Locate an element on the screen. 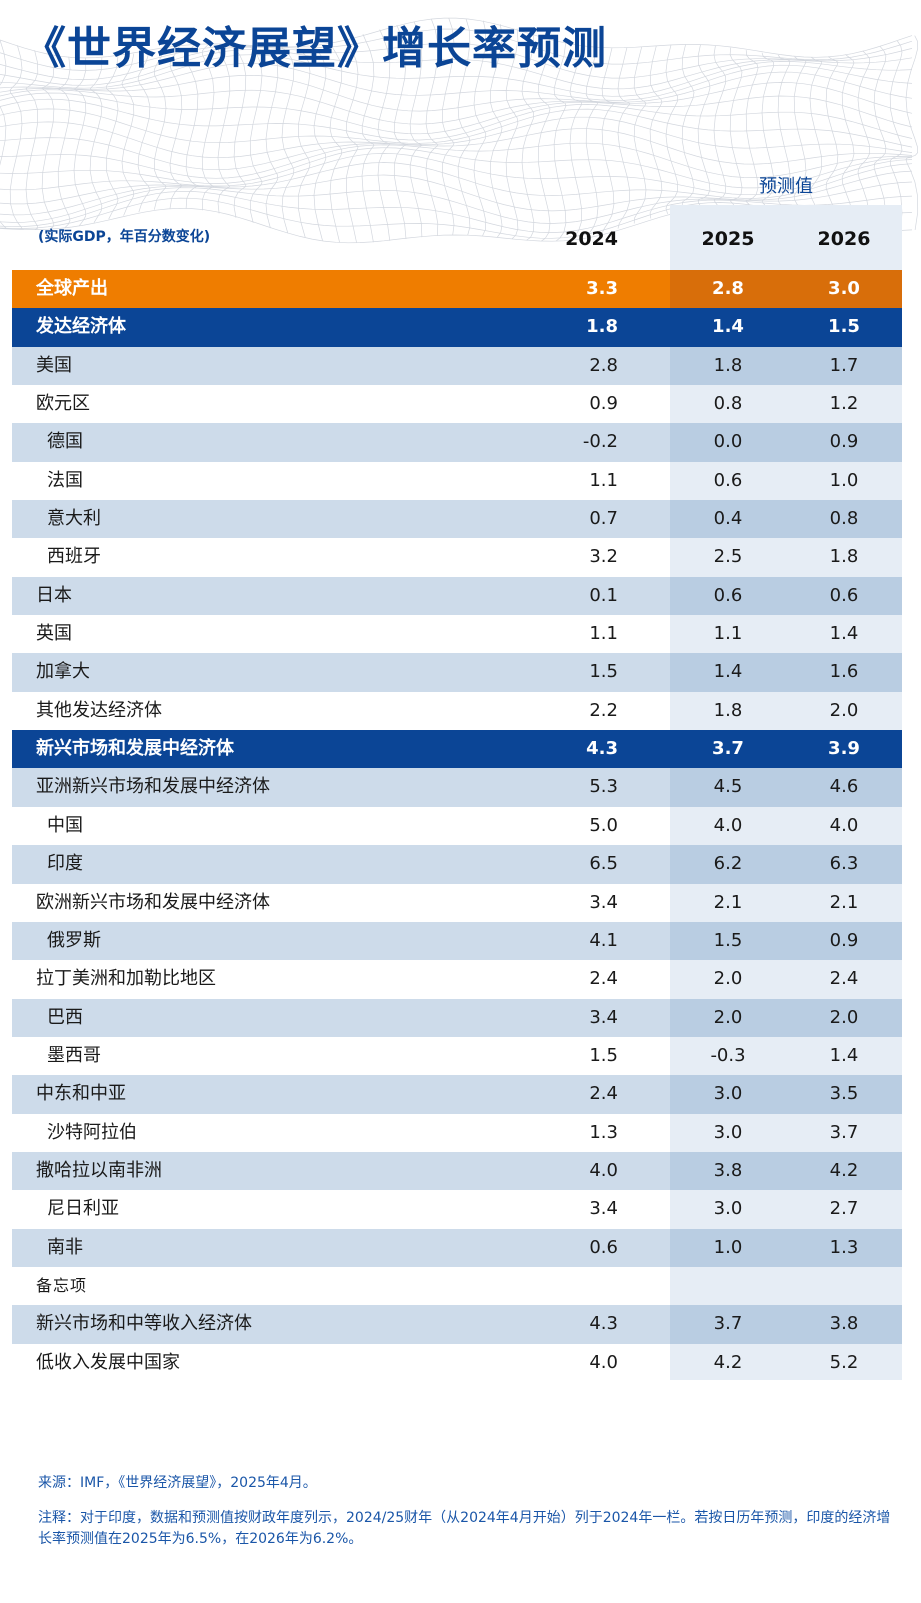  value-cell-2026: 2.1 is located at coordinates (844, 902).